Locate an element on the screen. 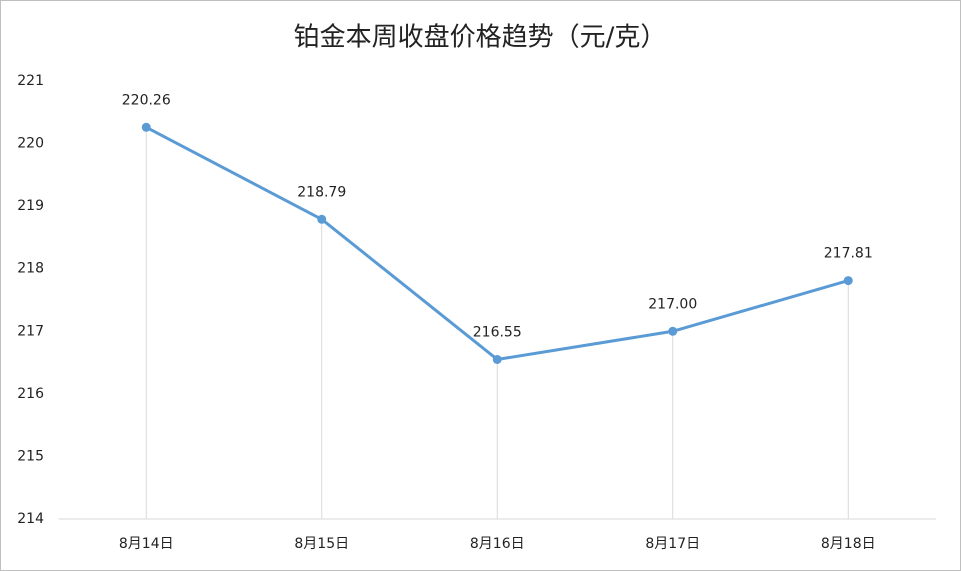 Image resolution: width=961 pixels, height=571 pixels. y-tick-label: 214 is located at coordinates (30, 519).